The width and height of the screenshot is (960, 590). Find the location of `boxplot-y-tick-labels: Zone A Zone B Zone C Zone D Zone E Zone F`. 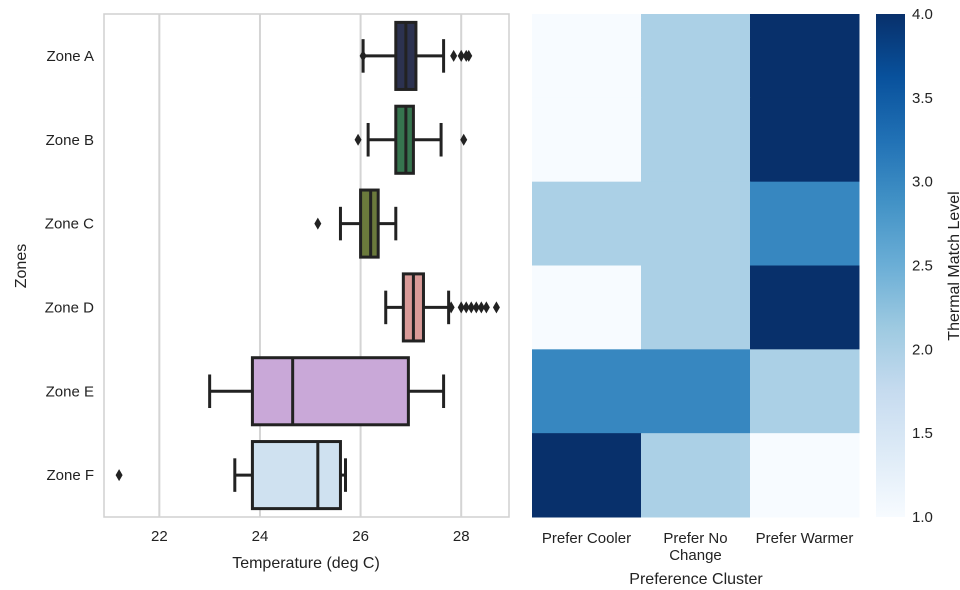

boxplot-y-tick-labels: Zone A Zone B Zone C Zone D Zone E Zone F is located at coordinates (69, 266).